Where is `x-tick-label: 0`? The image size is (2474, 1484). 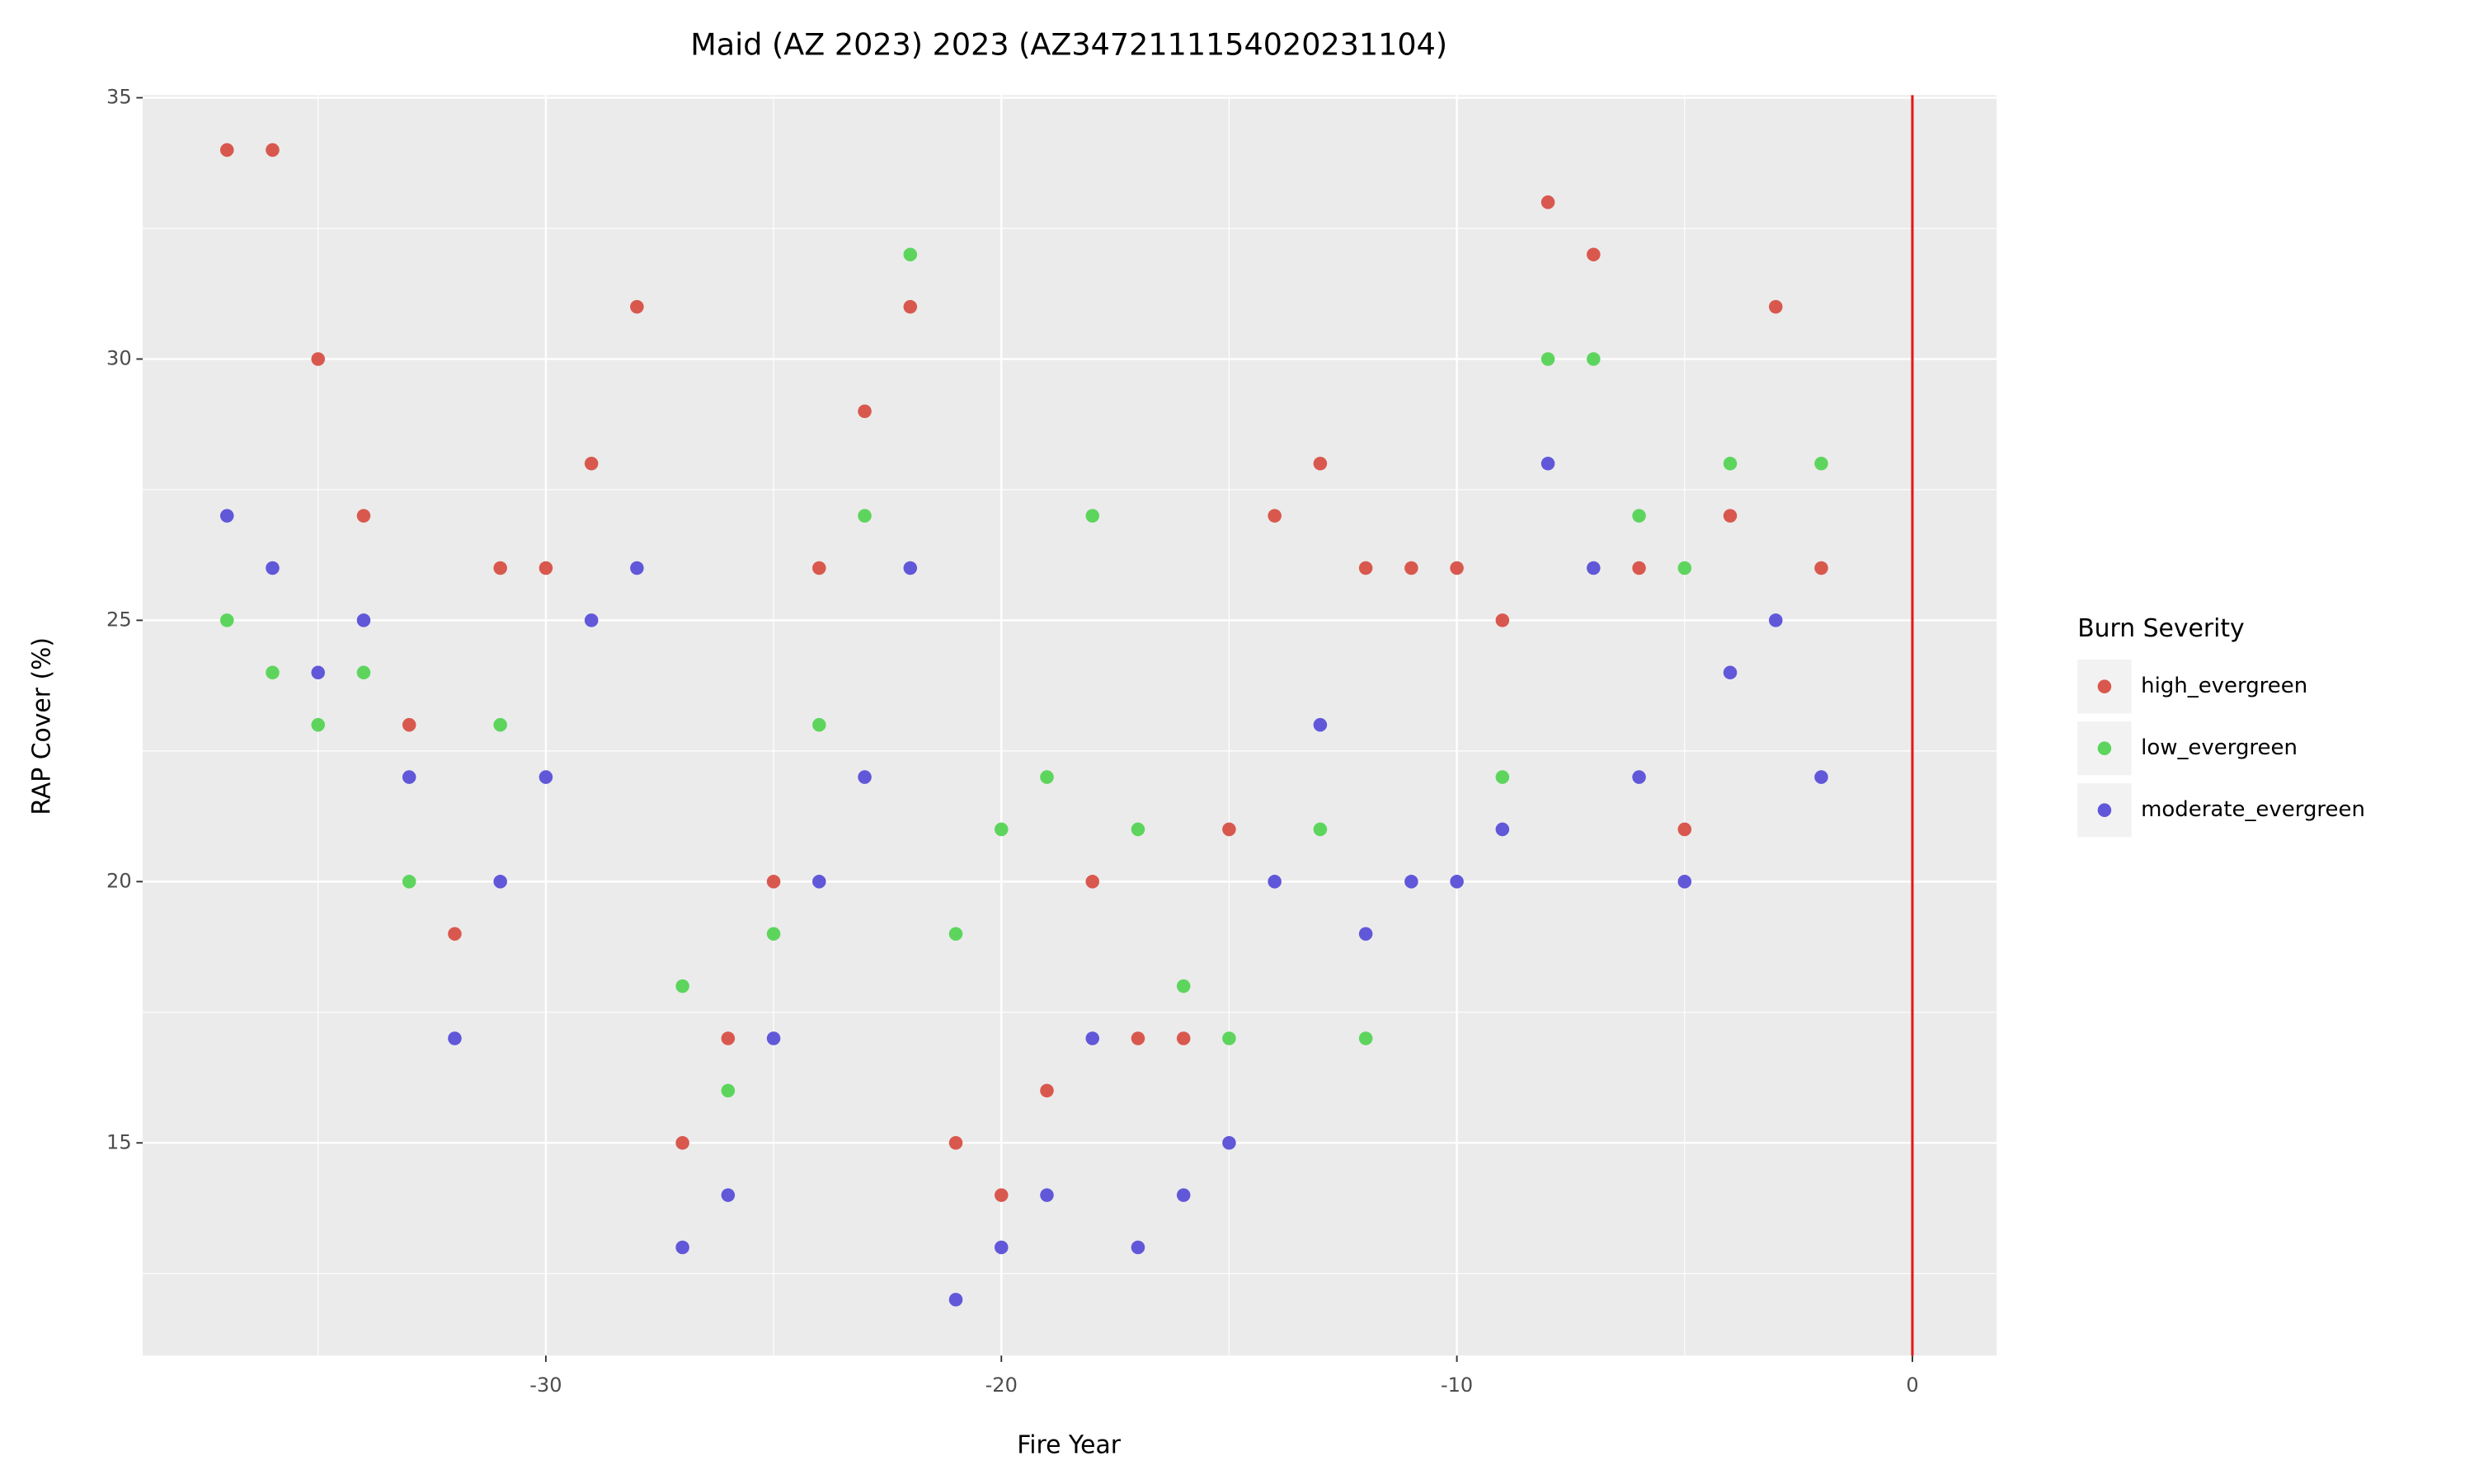
x-tick-label: 0 is located at coordinates (1912, 1385).